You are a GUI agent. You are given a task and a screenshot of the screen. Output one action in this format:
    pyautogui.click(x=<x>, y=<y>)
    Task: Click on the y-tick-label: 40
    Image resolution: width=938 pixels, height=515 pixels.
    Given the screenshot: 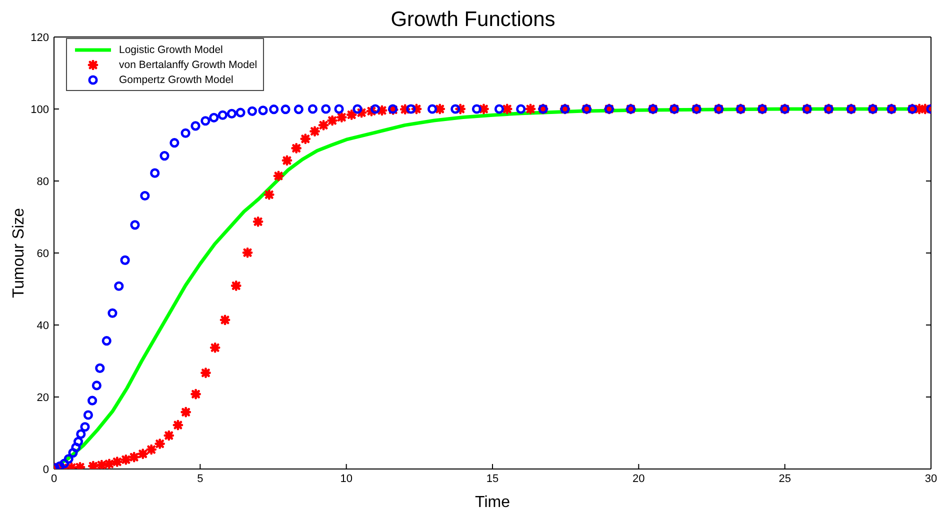 What is the action you would take?
    pyautogui.click(x=42, y=326)
    